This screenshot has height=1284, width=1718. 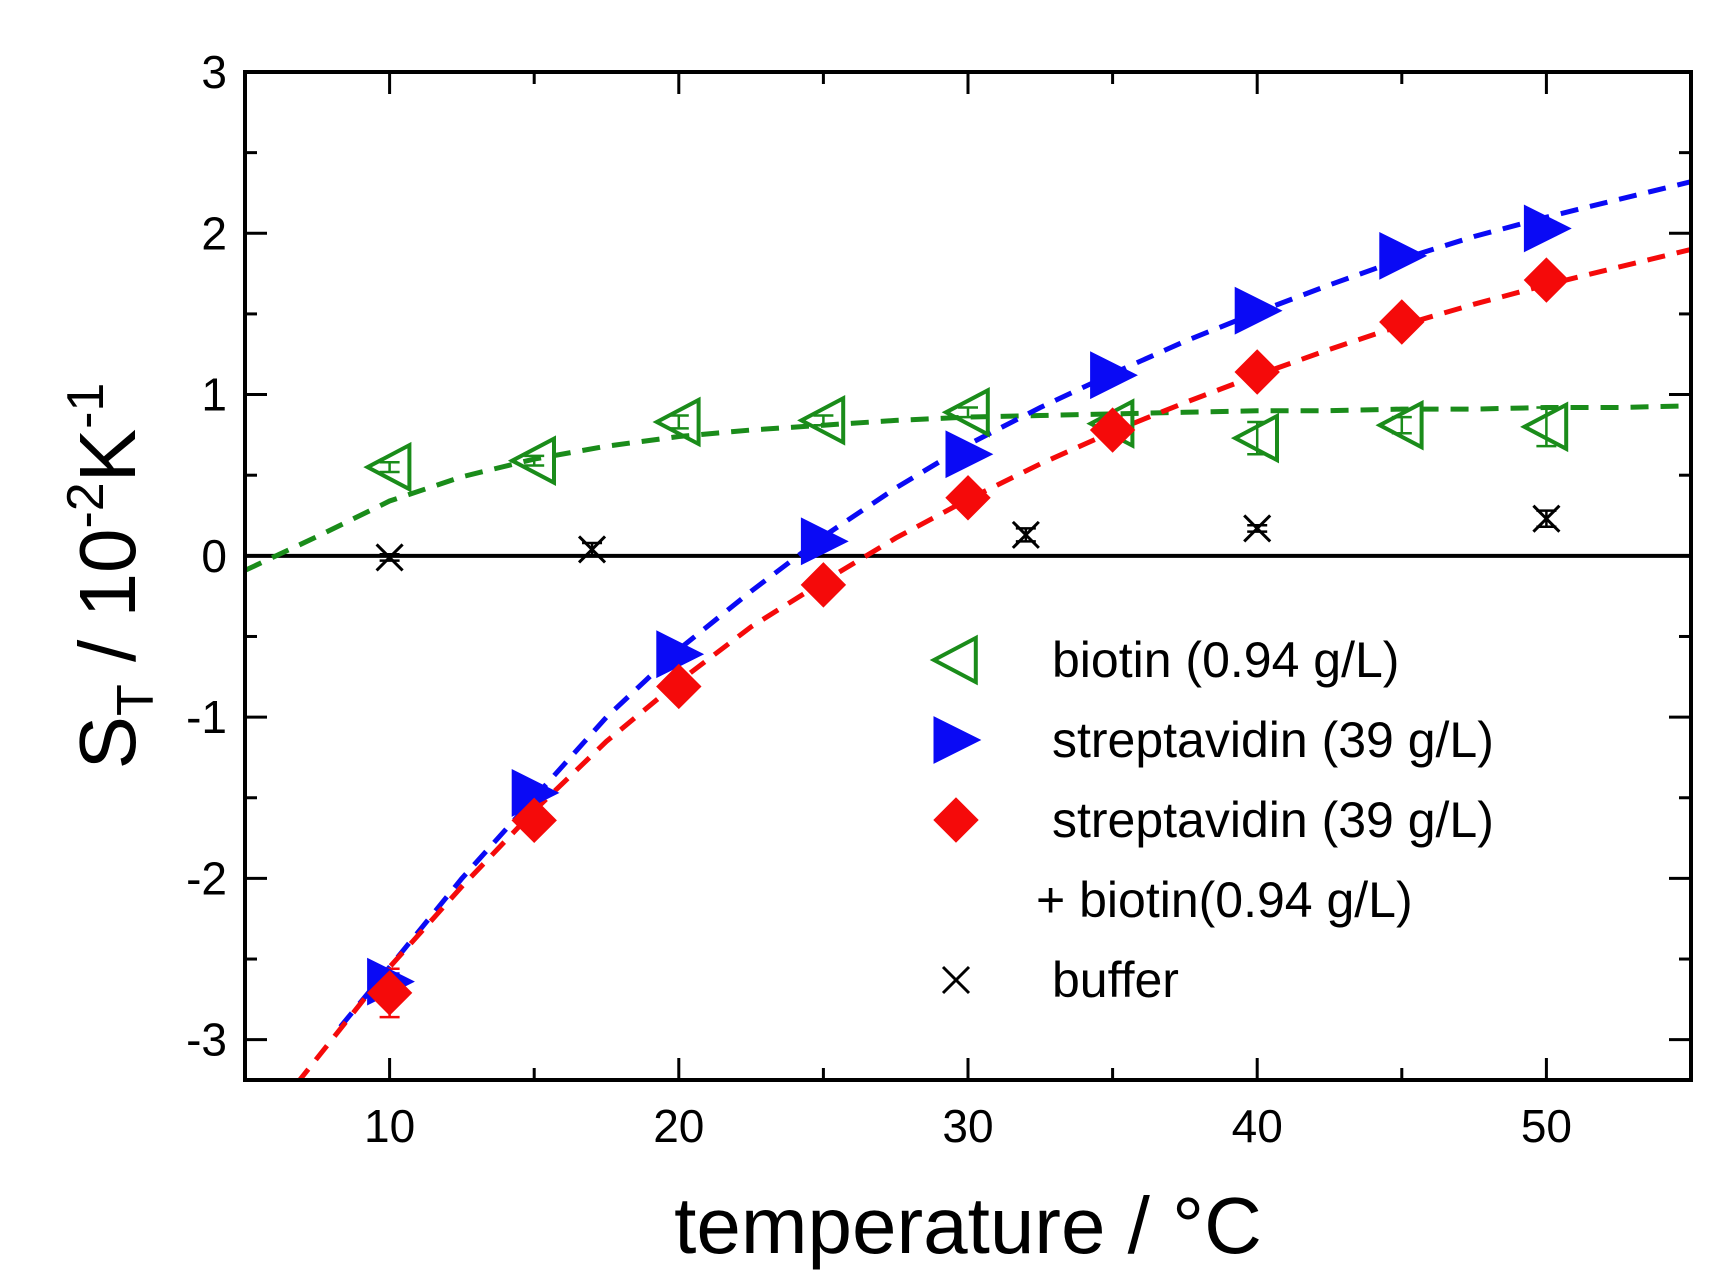 What do you see at coordinates (953, 660) in the screenshot?
I see `legend-marker-biotin` at bounding box center [953, 660].